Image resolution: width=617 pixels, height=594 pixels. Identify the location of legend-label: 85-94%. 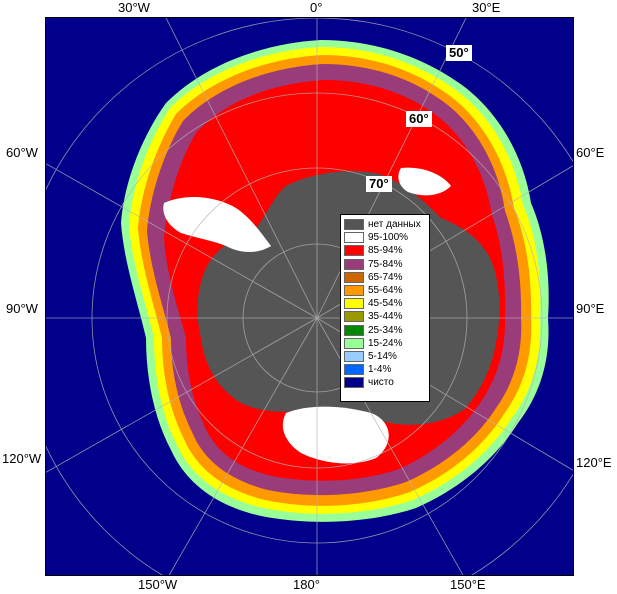
(385, 251).